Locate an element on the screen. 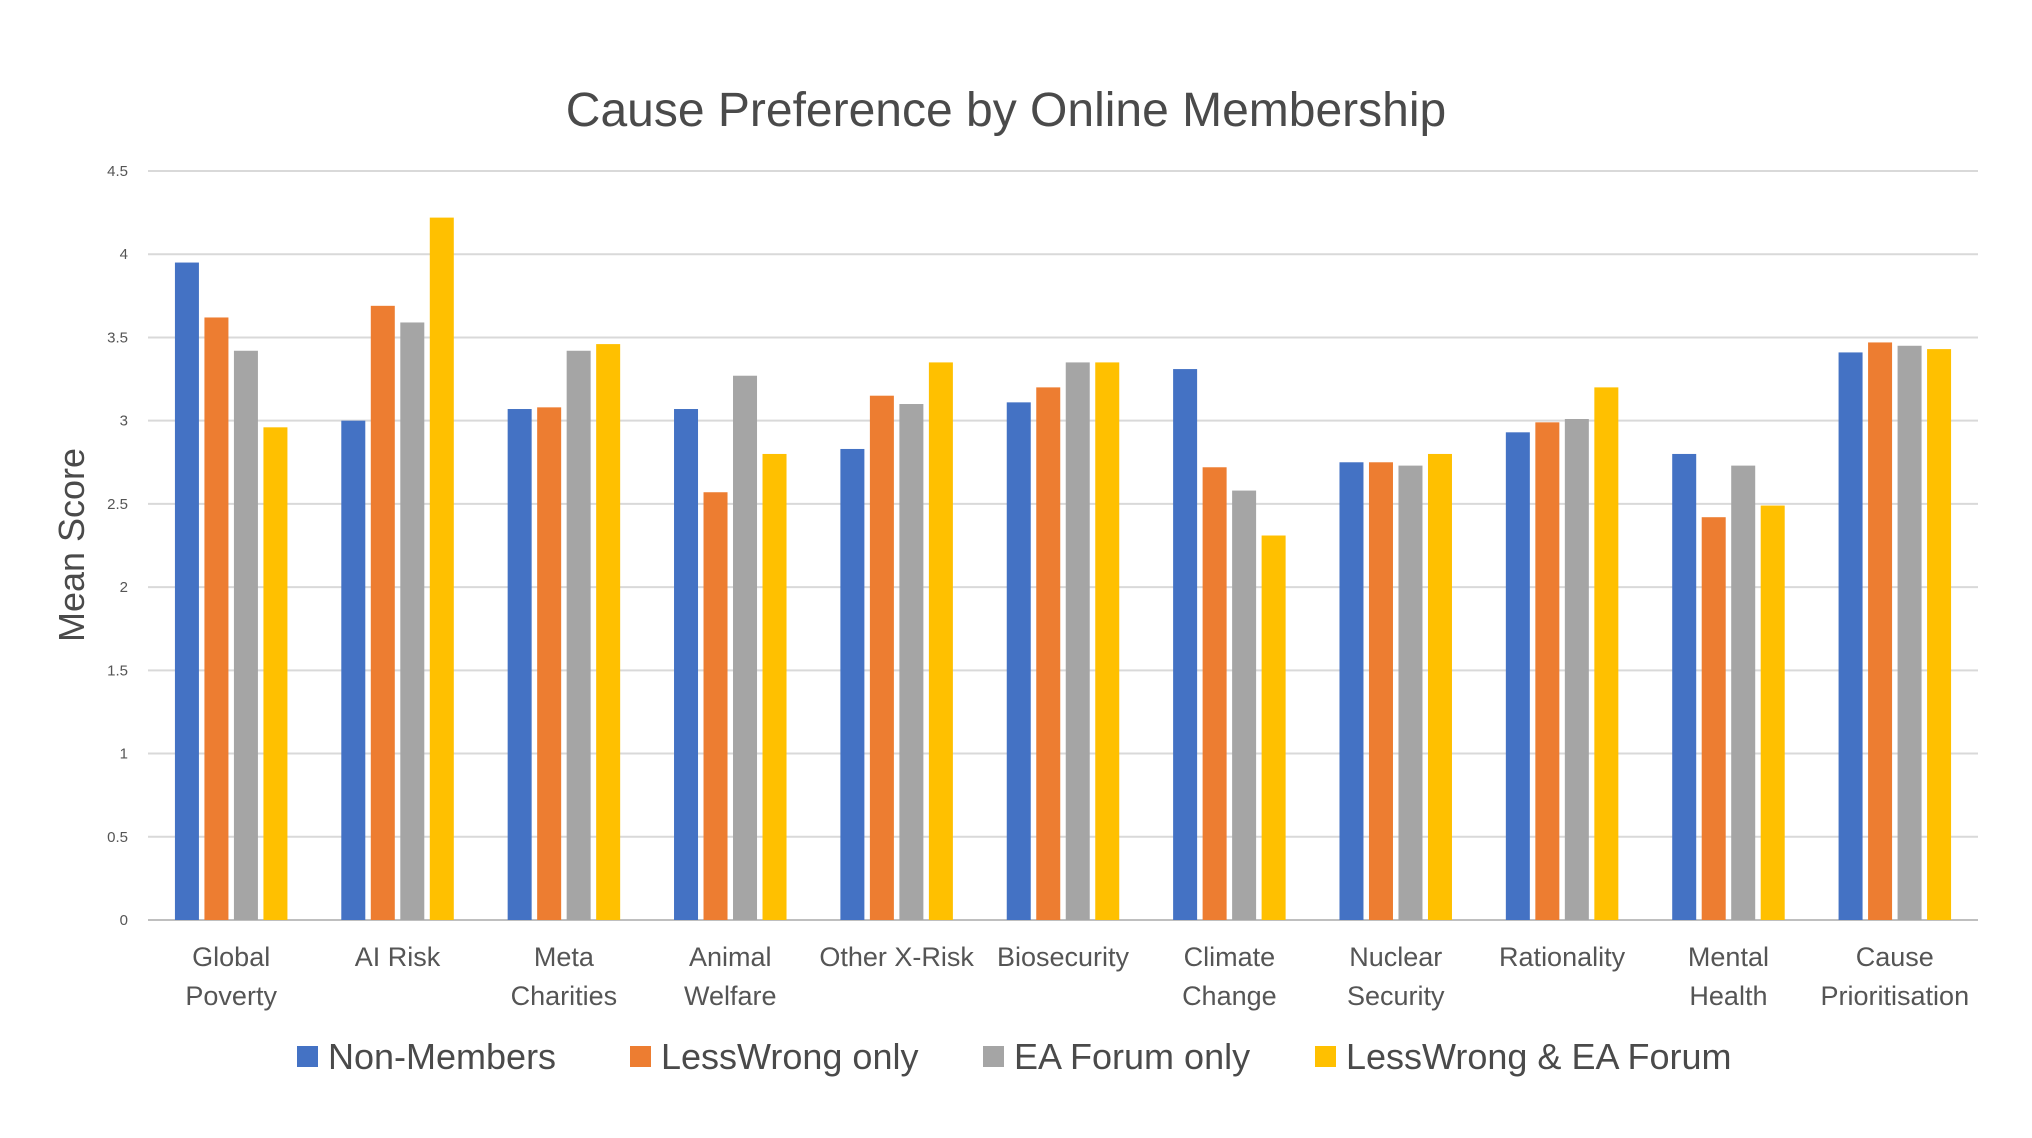  y-axis-ticks: 0 0.5 1 1.5 2 2.5 3 3.5 4 4.5 is located at coordinates (117, 546).